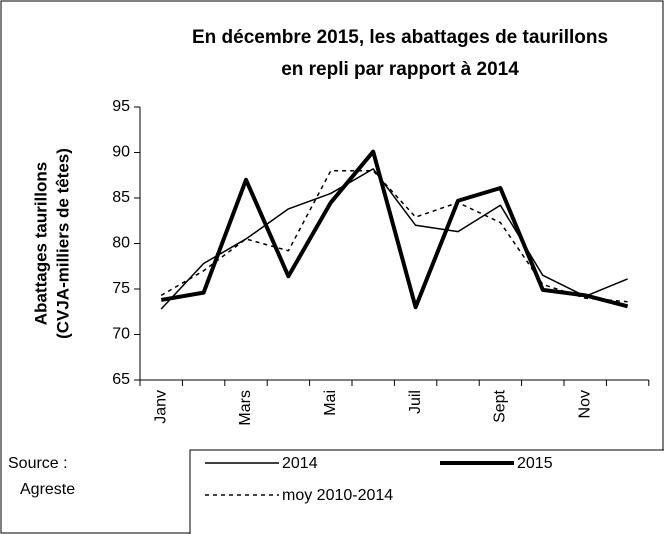 This screenshot has width=664, height=534. What do you see at coordinates (121, 334) in the screenshot?
I see `y-tick-label: 70` at bounding box center [121, 334].